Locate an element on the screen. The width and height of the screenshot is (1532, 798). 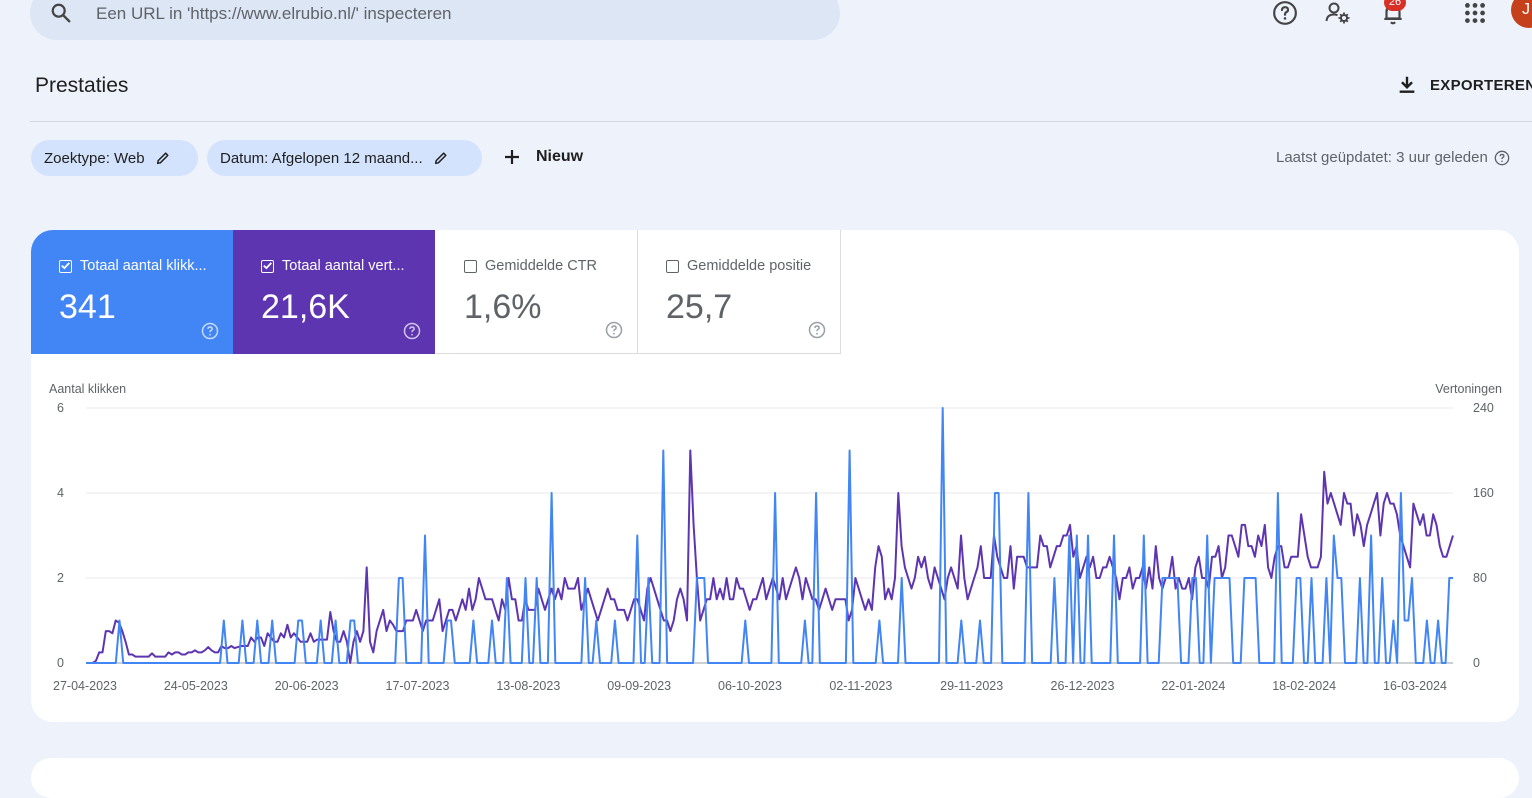
y-tick-label-left: 0 is located at coordinates (60, 663).